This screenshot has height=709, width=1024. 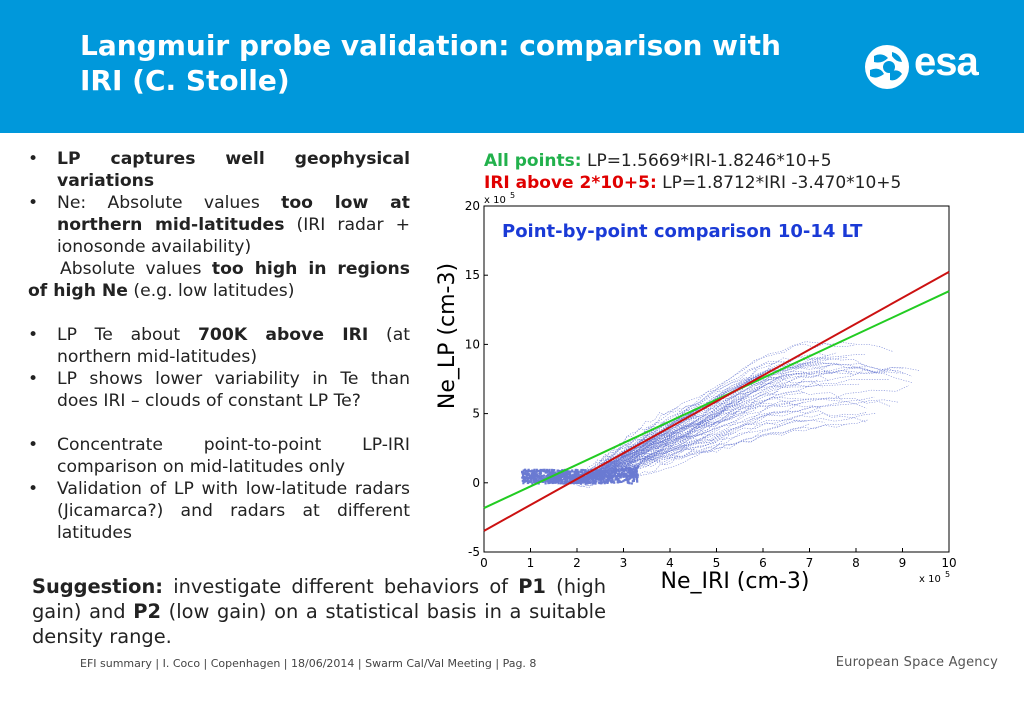 I want to click on y-tick-label: 20, so click(x=472, y=206).